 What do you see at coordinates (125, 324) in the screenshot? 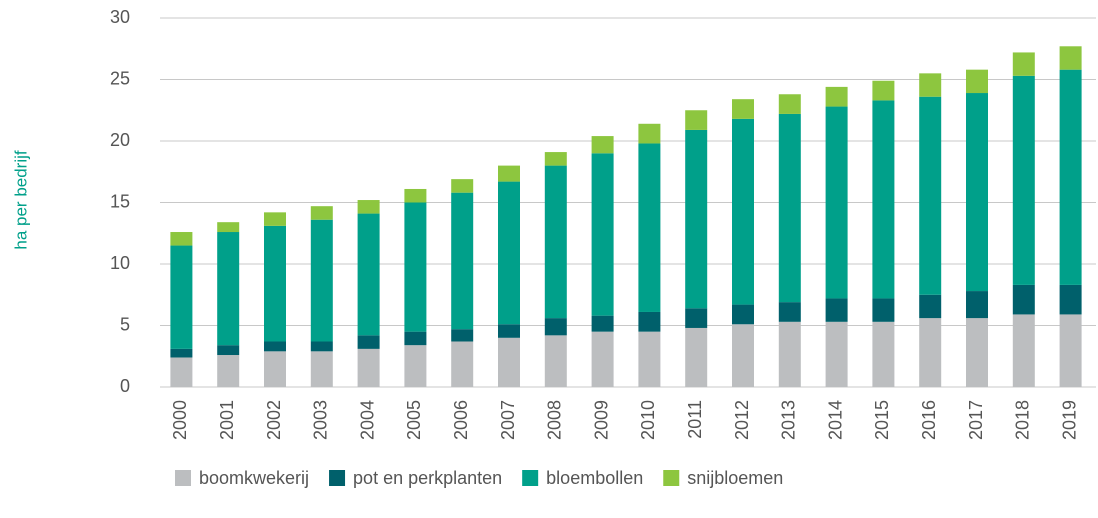
I see `y-tick-label: 5` at bounding box center [125, 324].